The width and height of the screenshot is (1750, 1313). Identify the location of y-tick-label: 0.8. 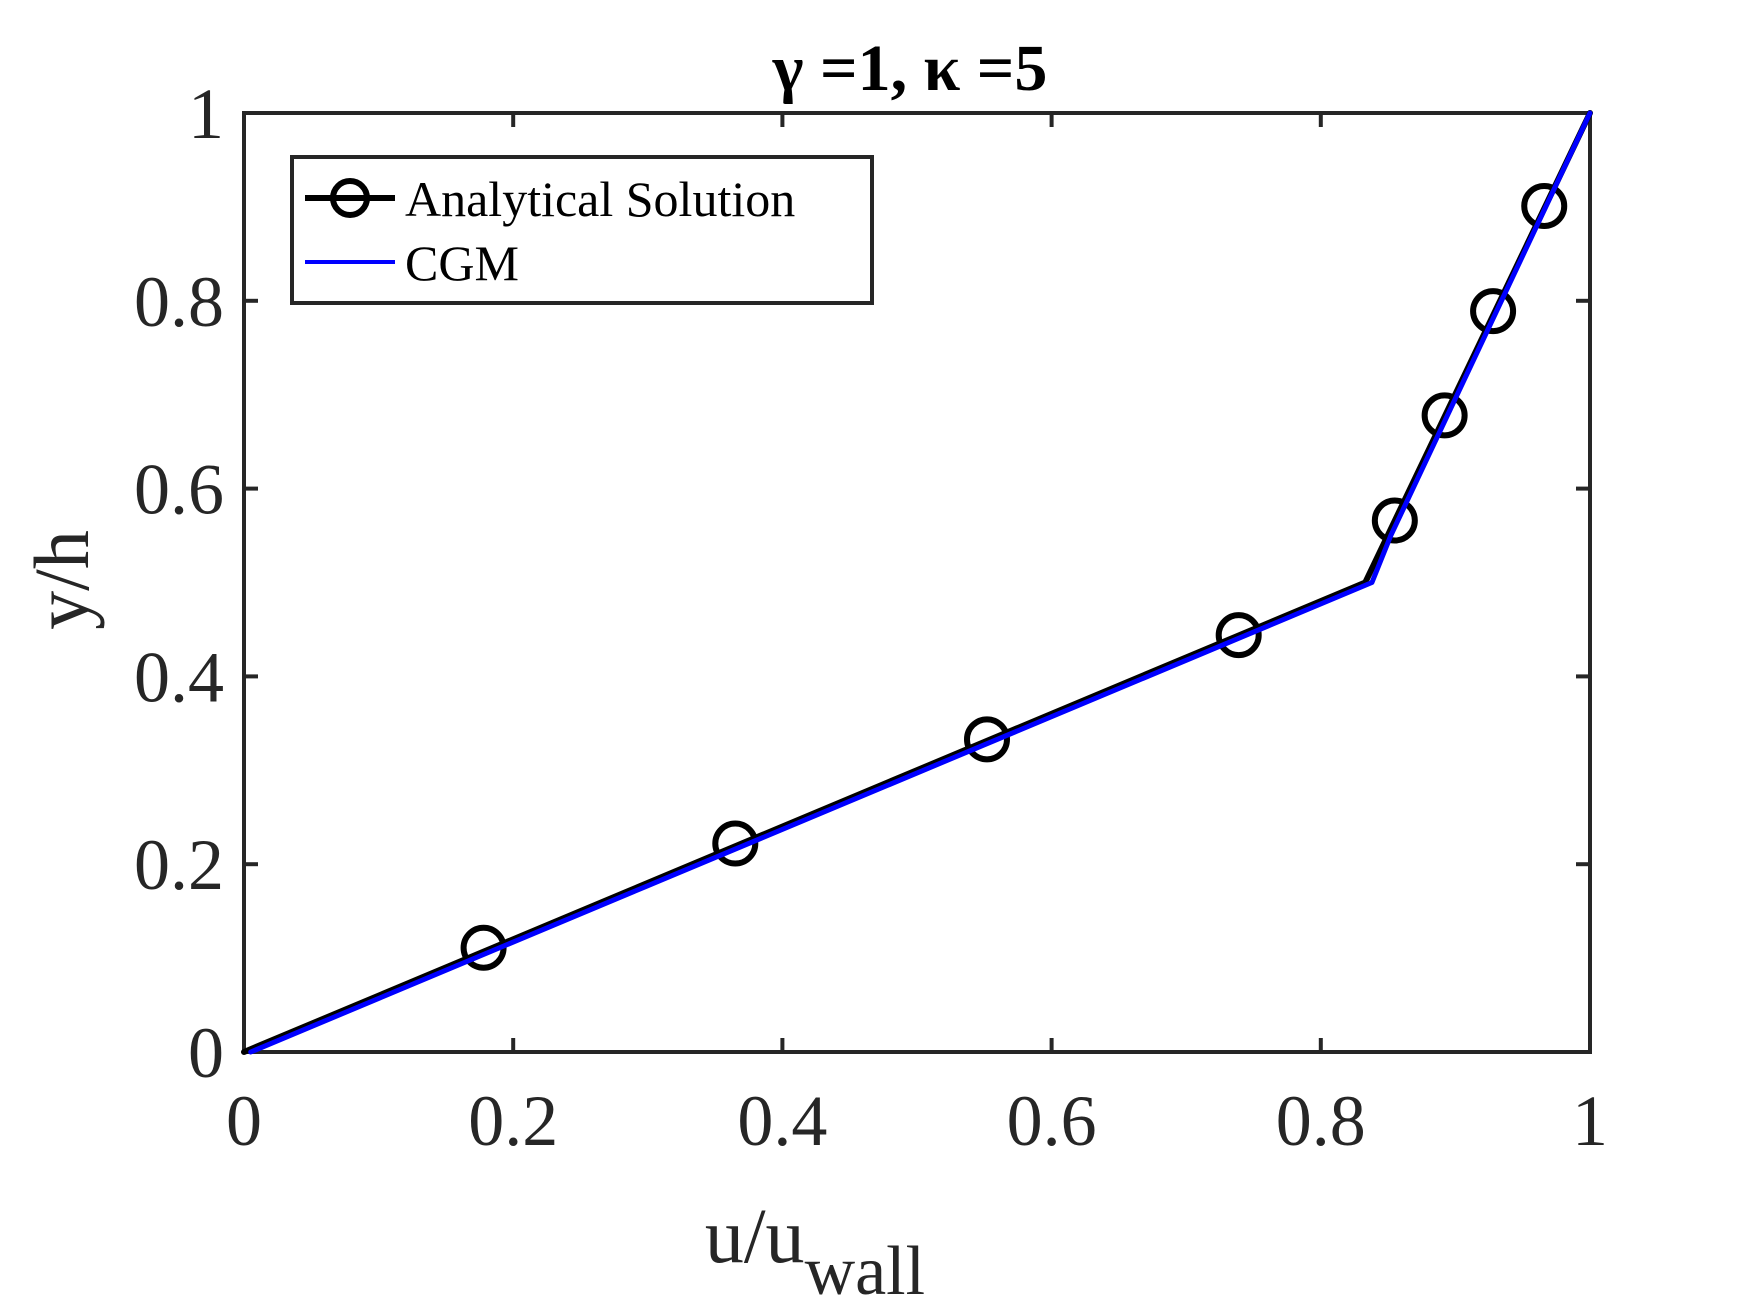
(179, 302).